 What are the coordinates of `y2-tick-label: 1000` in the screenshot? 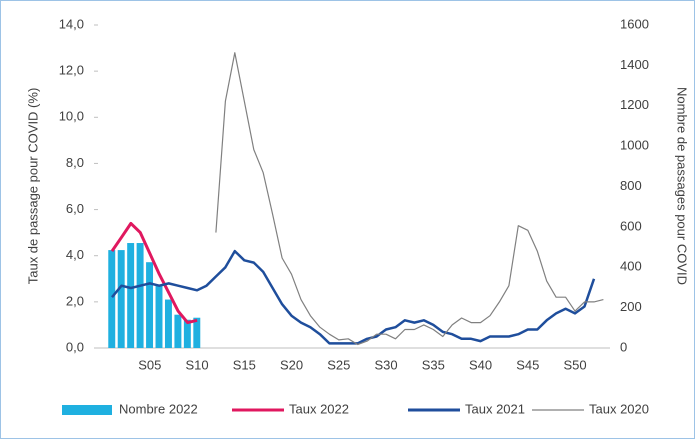 It's located at (634, 145).